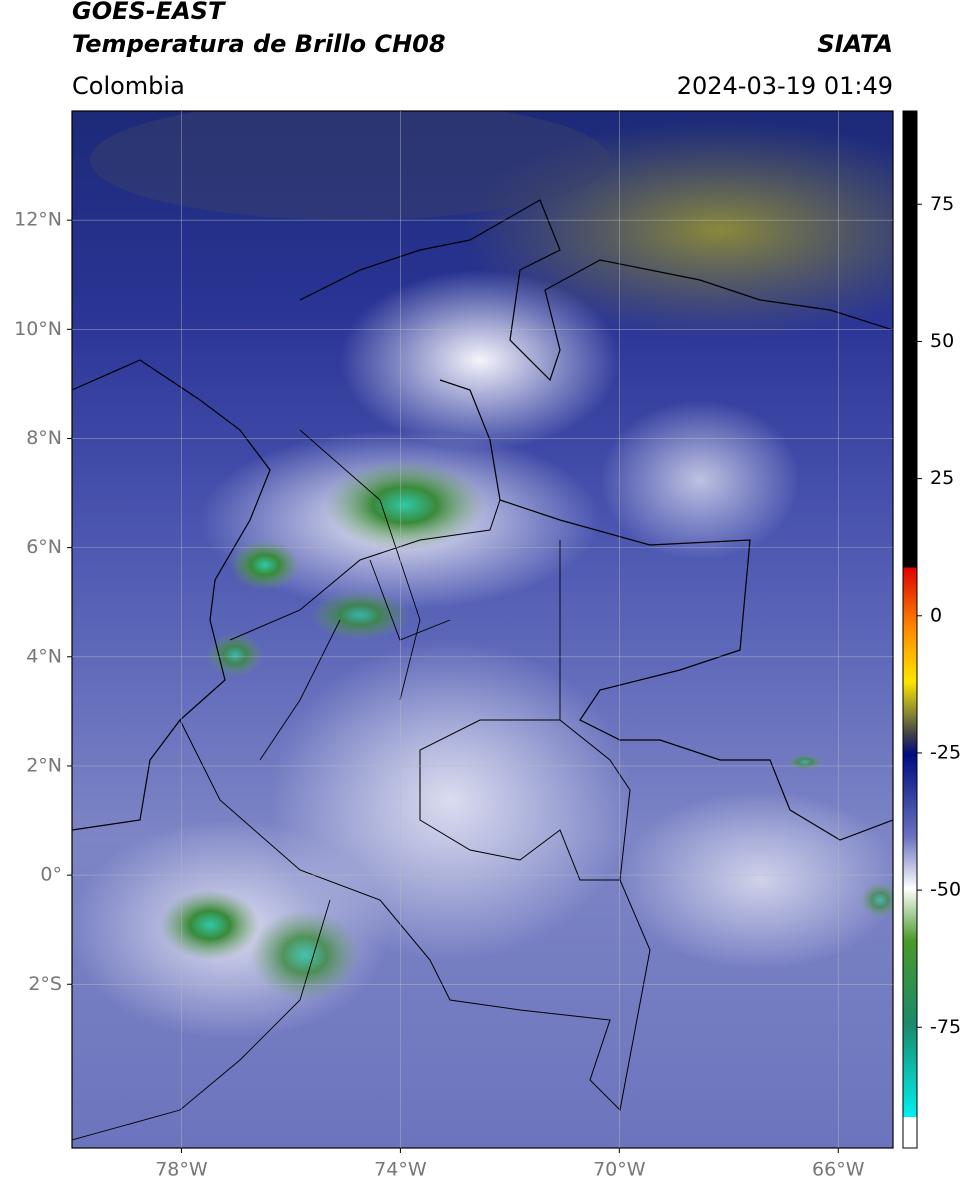  What do you see at coordinates (945, 890) in the screenshot?
I see `colorbar-tick-label: -50` at bounding box center [945, 890].